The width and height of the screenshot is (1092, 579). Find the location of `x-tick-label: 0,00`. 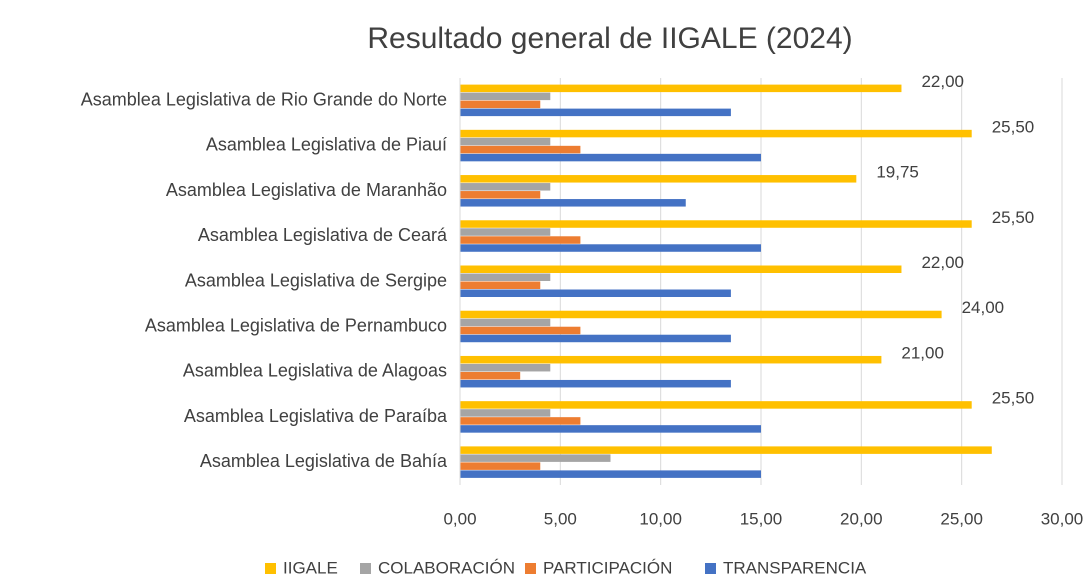

x-tick-label: 0,00 is located at coordinates (459, 518).